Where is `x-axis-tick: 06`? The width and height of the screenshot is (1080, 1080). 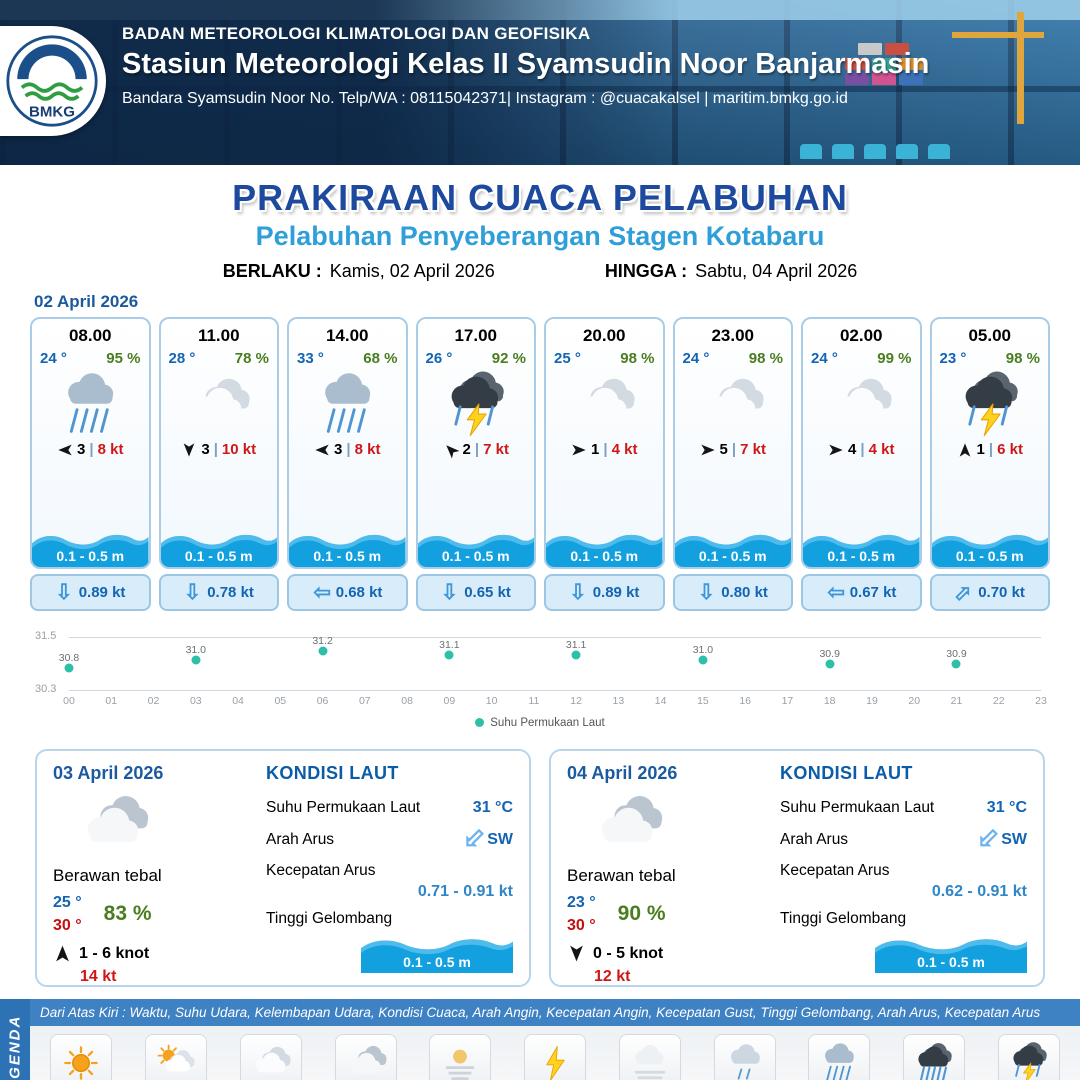
x-axis-tick: 06 is located at coordinates (322, 701).